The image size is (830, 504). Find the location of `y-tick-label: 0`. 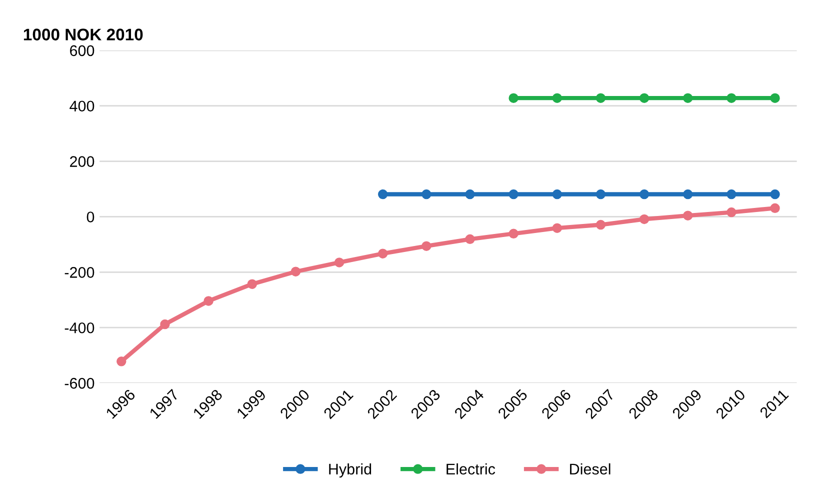

y-tick-label: 0 is located at coordinates (90, 217).